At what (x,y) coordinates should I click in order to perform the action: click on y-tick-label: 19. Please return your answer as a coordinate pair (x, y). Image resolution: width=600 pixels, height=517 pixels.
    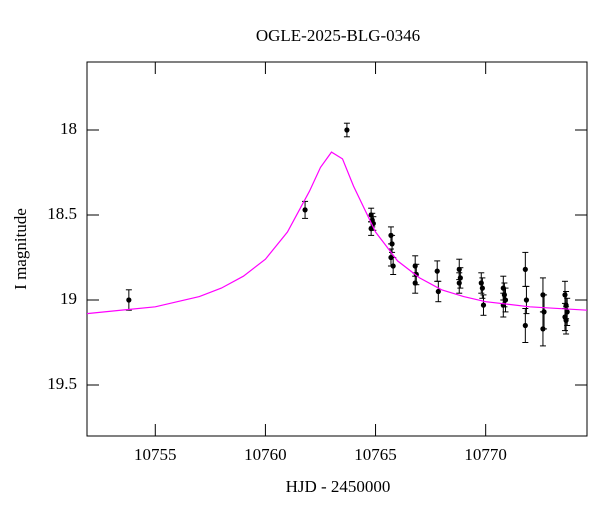
    Looking at the image, I should click on (68, 298).